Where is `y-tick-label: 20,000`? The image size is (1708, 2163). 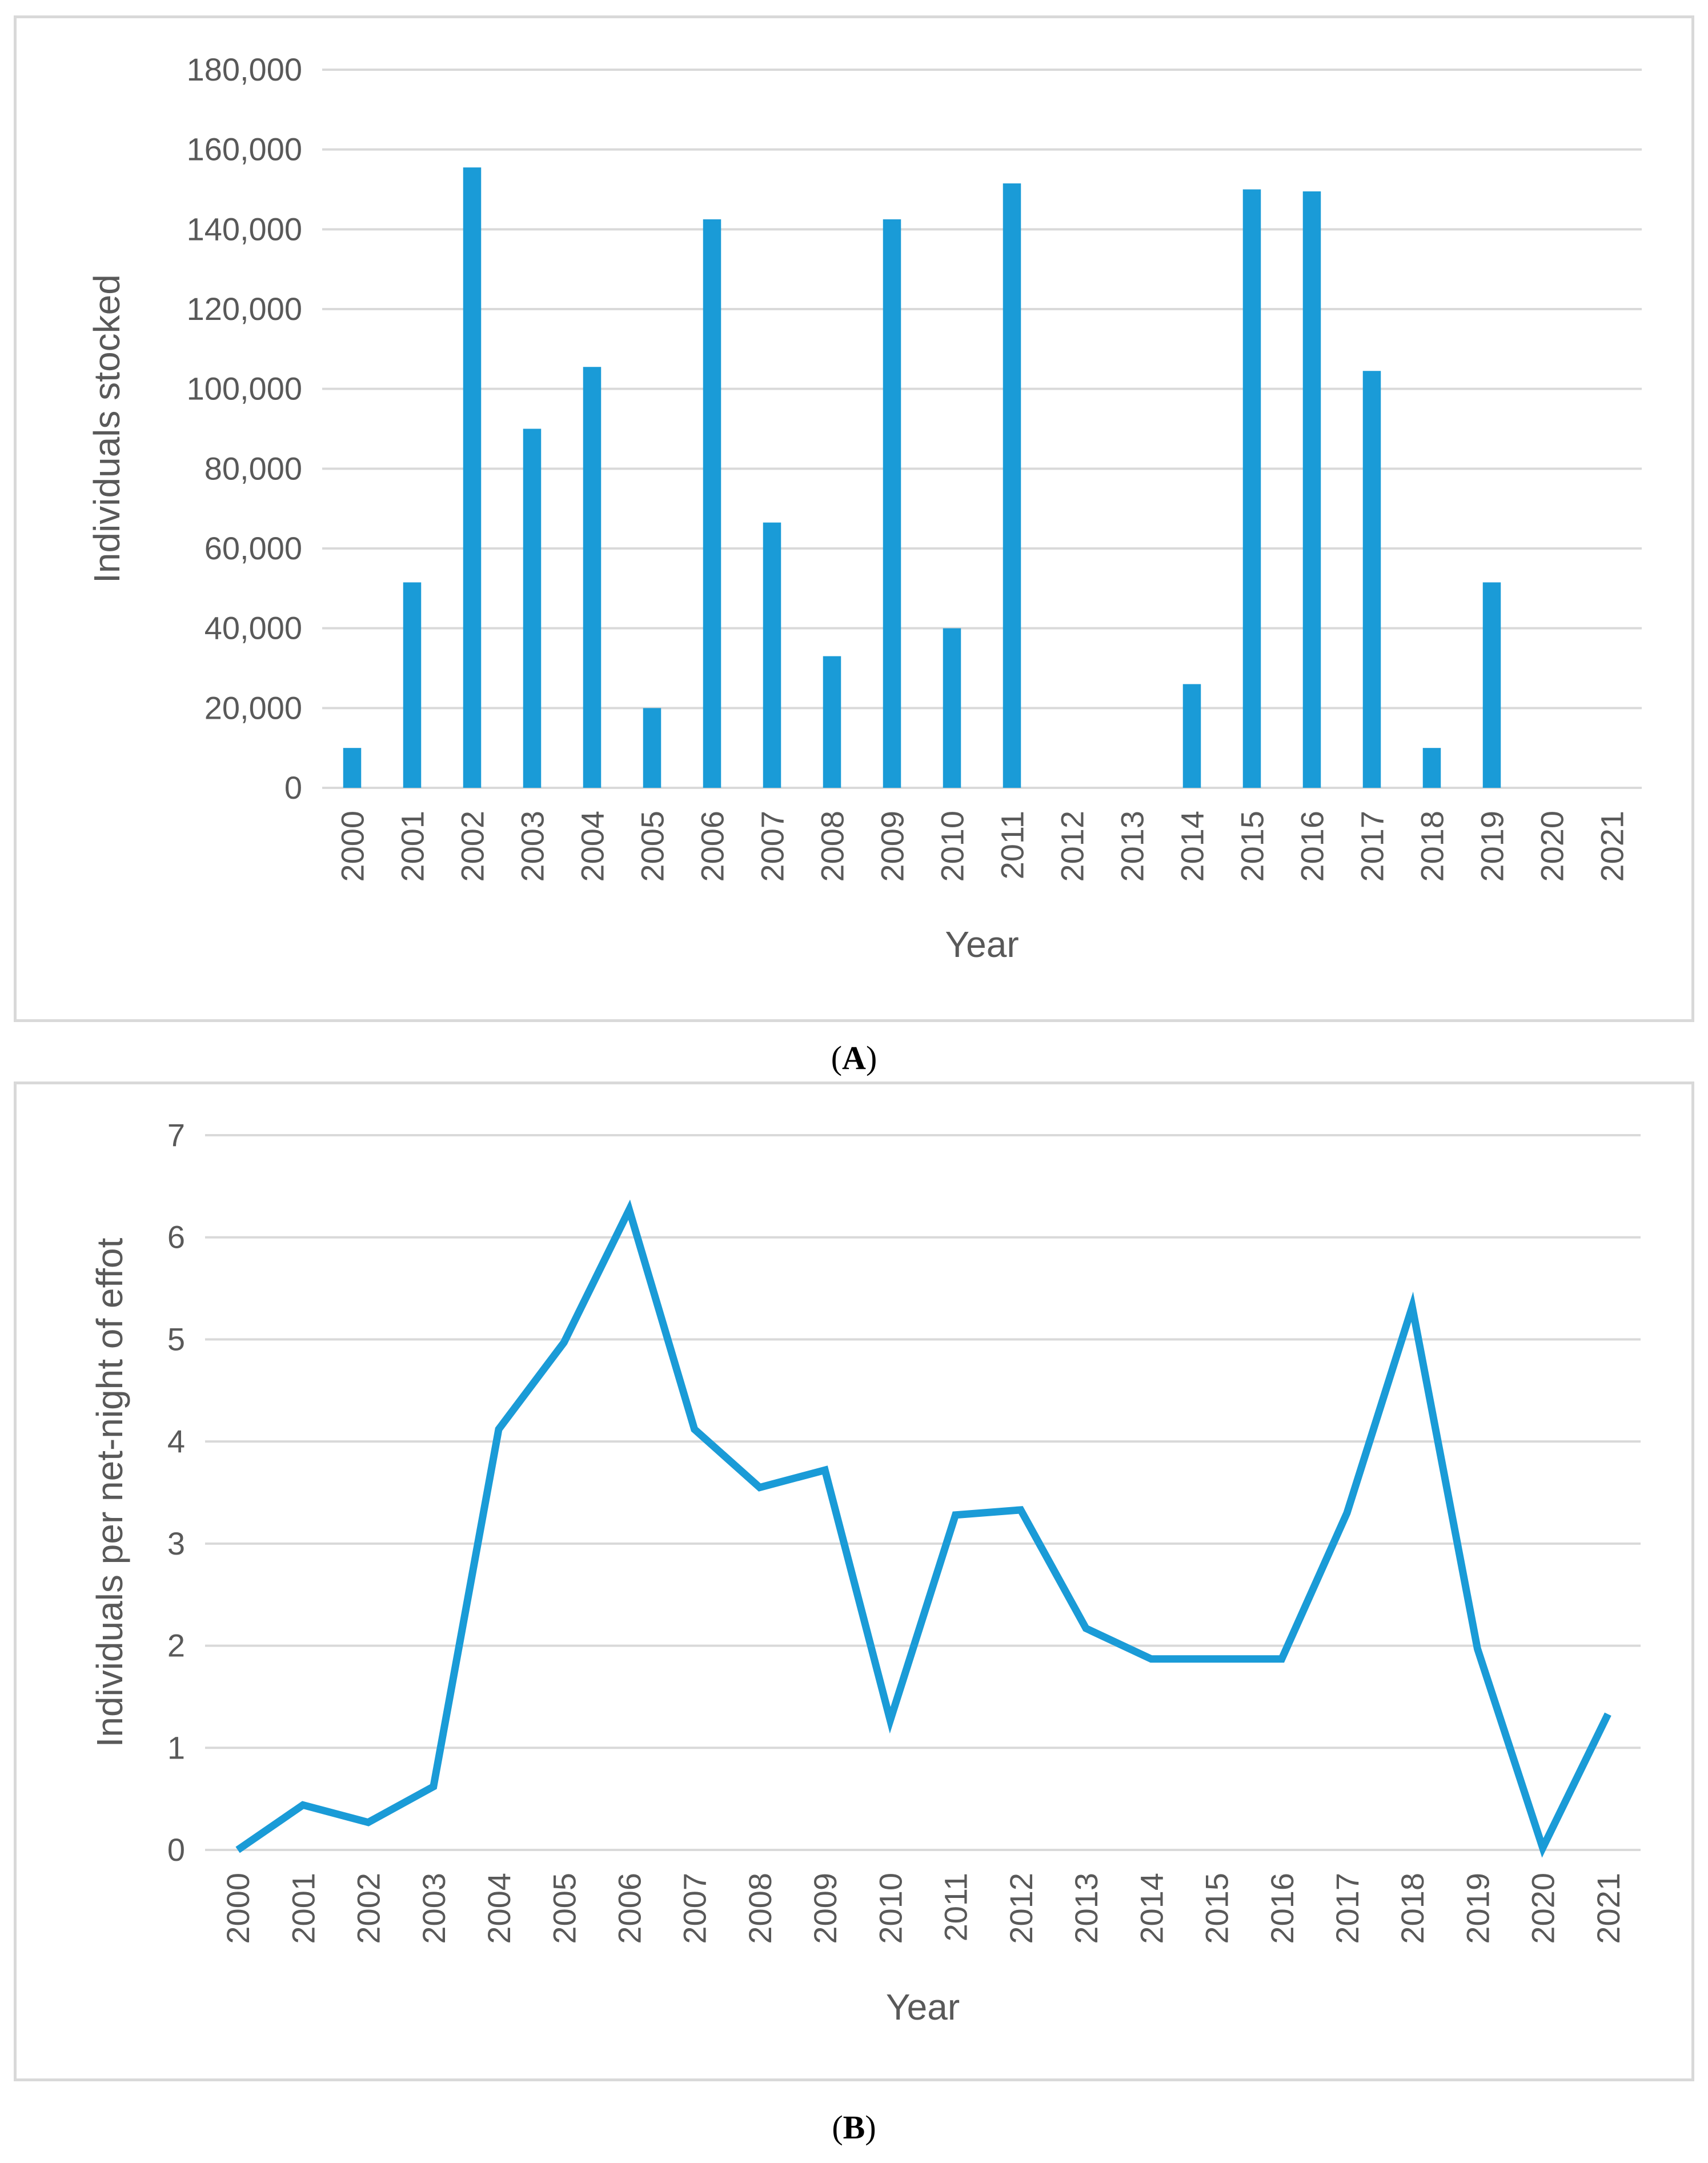
y-tick-label: 20,000 is located at coordinates (254, 708).